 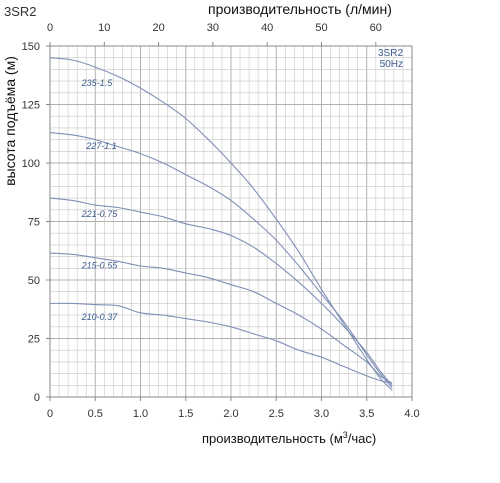 I want to click on model-label: 3SR2, so click(x=20, y=11).